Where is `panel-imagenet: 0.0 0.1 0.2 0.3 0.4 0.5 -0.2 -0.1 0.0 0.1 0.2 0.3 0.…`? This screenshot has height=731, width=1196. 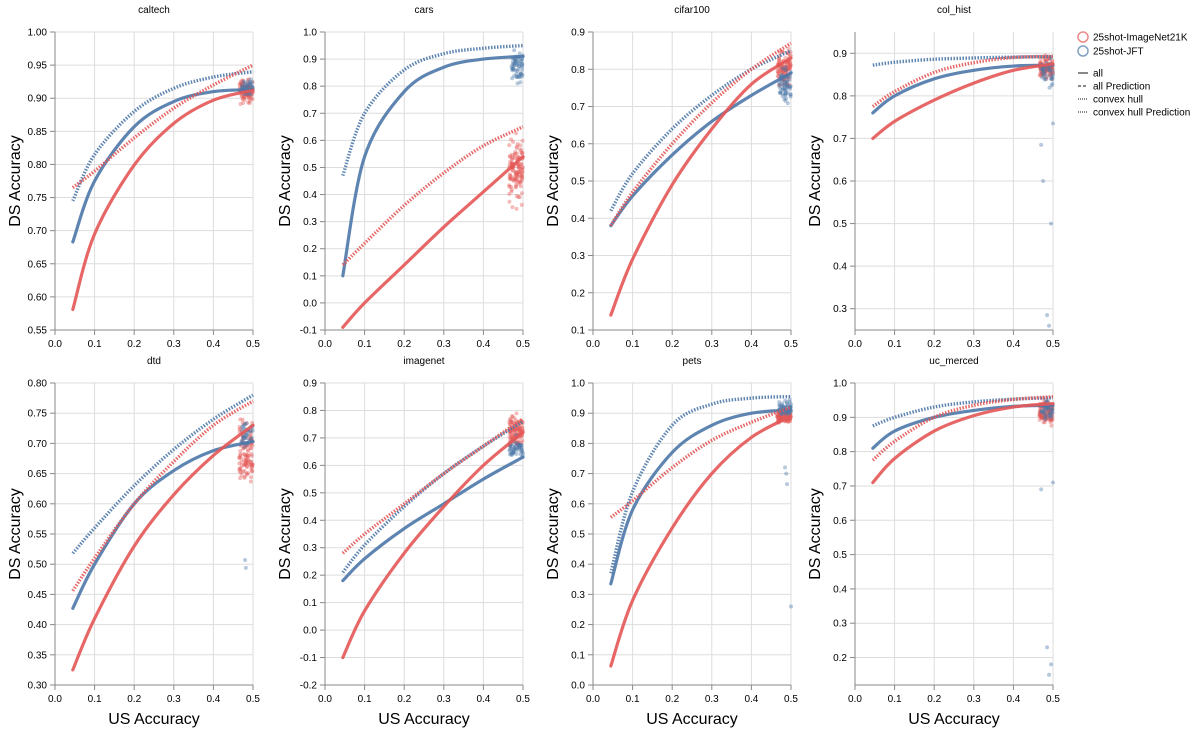
panel-imagenet: 0.0 0.1 0.2 0.3 0.4 0.5 -0.2 -0.1 0.0 0.1 0.2 0.3 0.… is located at coordinates (403, 542).